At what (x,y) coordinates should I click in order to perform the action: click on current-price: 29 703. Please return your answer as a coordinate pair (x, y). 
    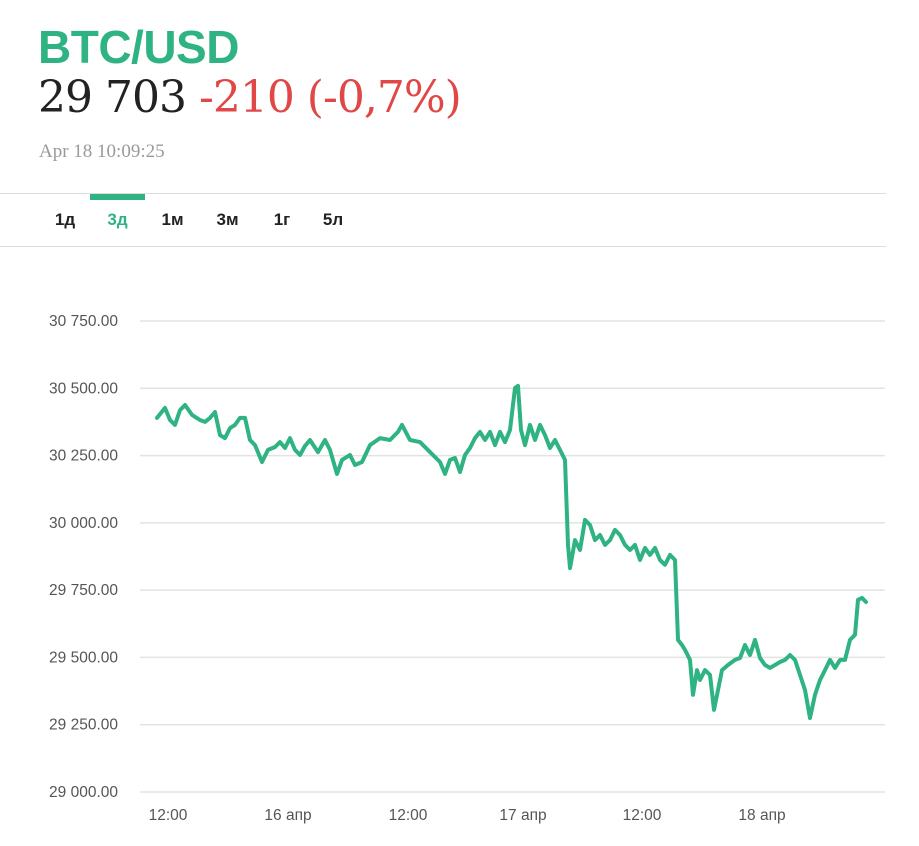
    Looking at the image, I should click on (112, 97).